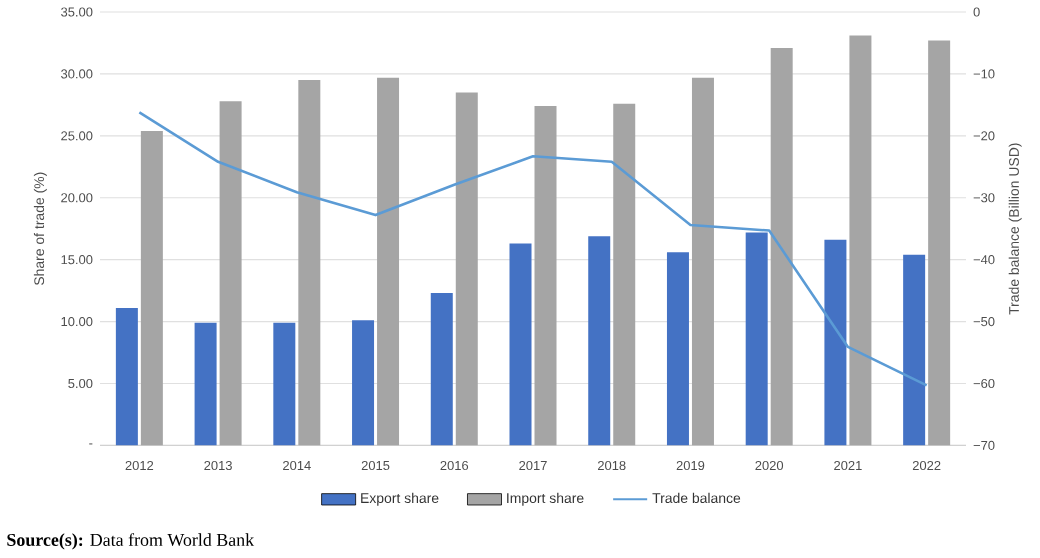 The image size is (1040, 558). What do you see at coordinates (131, 541) in the screenshot?
I see `text: Source(s): Data from World Bank` at bounding box center [131, 541].